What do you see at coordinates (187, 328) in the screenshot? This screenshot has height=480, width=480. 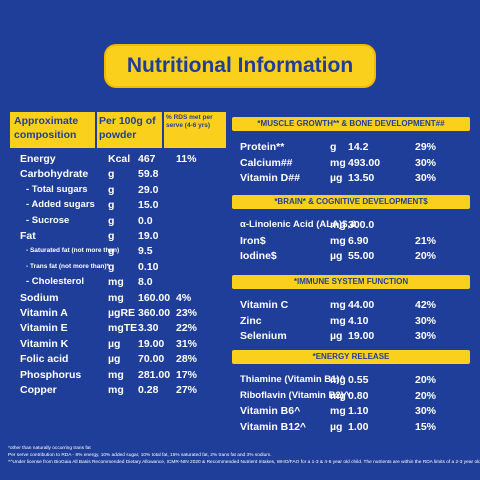 I see `rds-percent: 22%` at bounding box center [187, 328].